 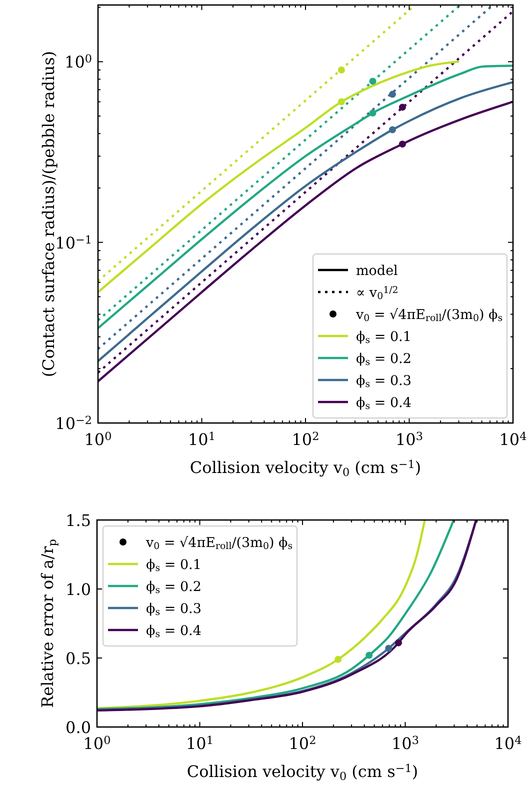 I want to click on y-axis-title: (Contact surface radius)/(pebble radius), so click(x=48, y=214).